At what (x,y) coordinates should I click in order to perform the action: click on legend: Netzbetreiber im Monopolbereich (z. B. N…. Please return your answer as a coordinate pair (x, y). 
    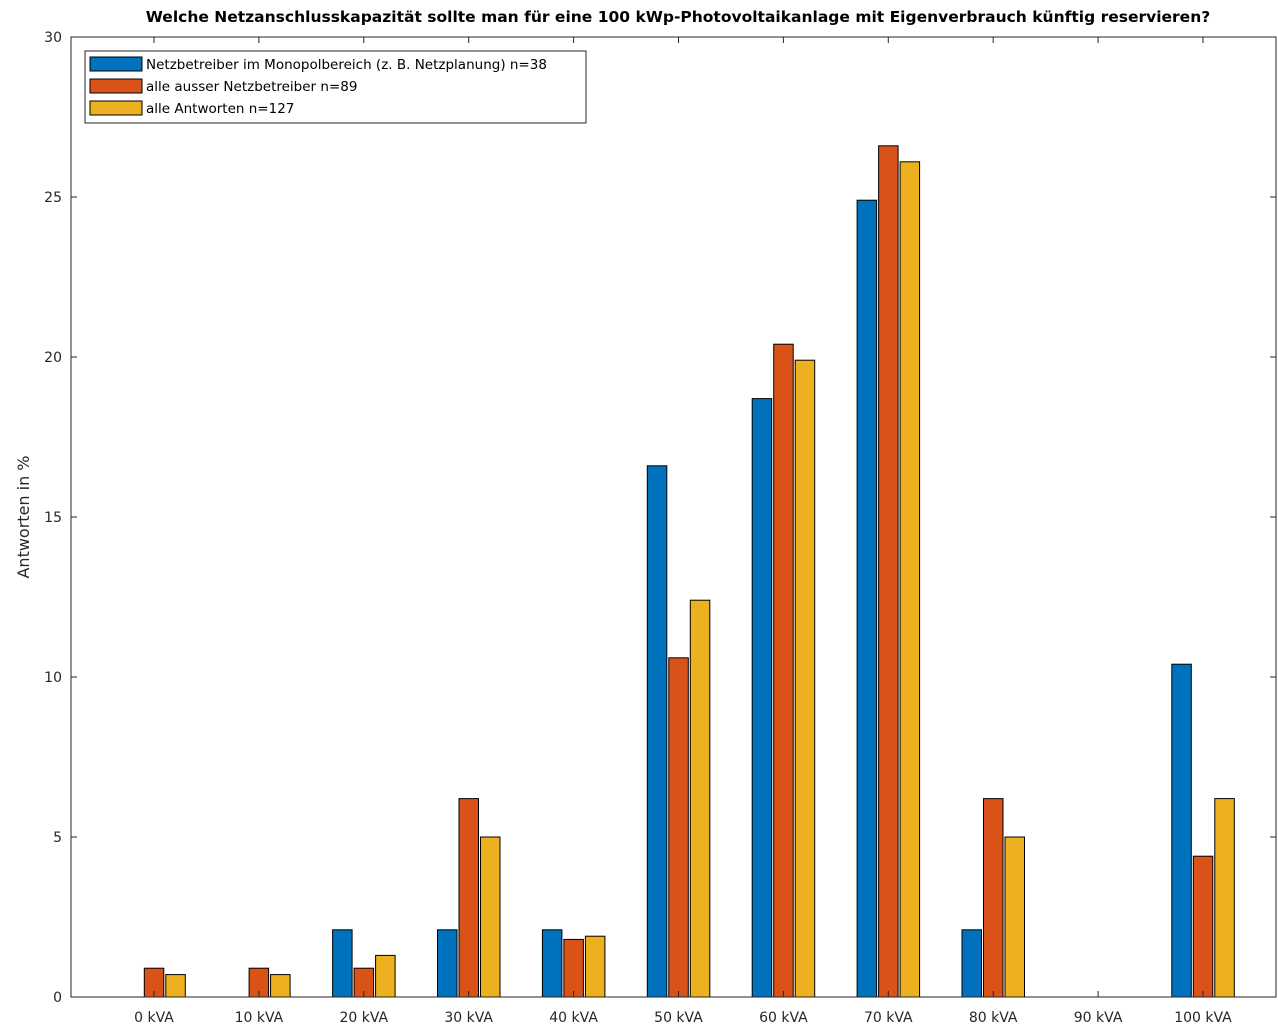
    Looking at the image, I should click on (335, 87).